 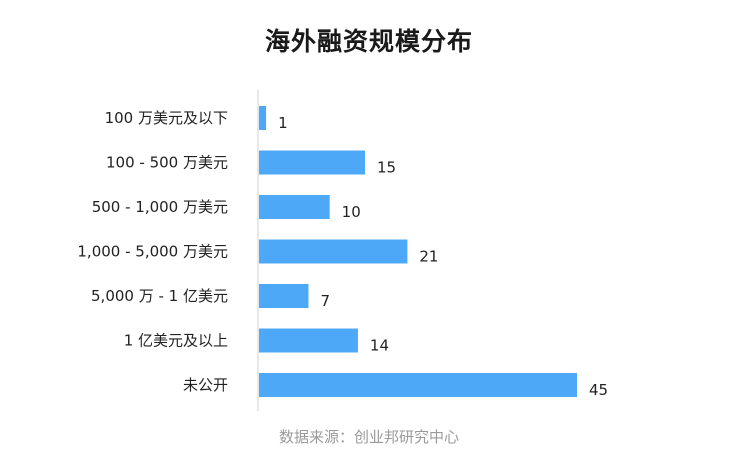 What do you see at coordinates (152, 252) in the screenshot?
I see `category-label: 1,000 - 5,000 万美元` at bounding box center [152, 252].